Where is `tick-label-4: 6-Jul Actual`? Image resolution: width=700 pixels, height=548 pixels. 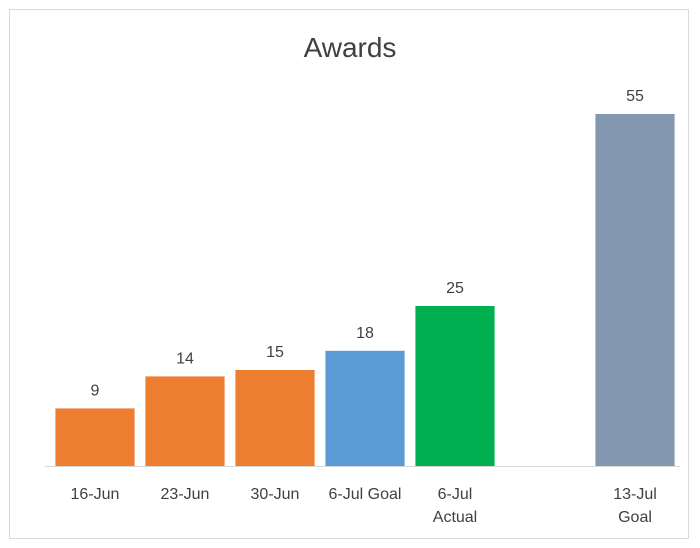
tick-label-4: 6-Jul Actual is located at coordinates (455, 506).